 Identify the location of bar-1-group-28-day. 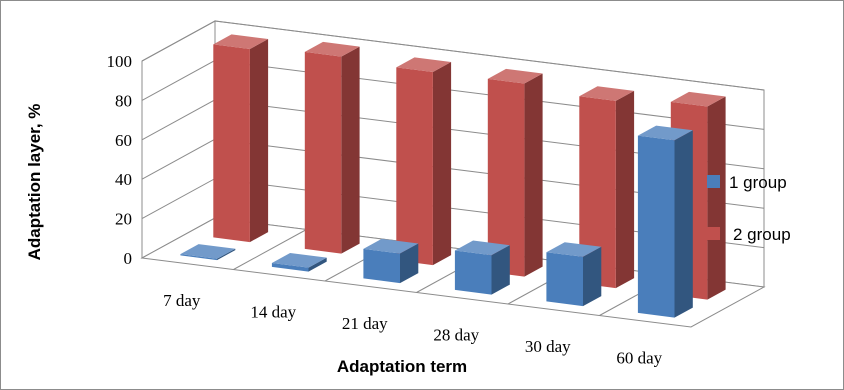
(482, 267).